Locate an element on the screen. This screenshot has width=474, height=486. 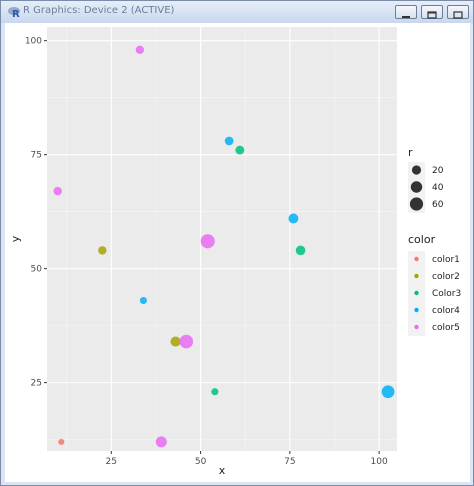
y-tick-label: 100 is located at coordinates (33, 42).